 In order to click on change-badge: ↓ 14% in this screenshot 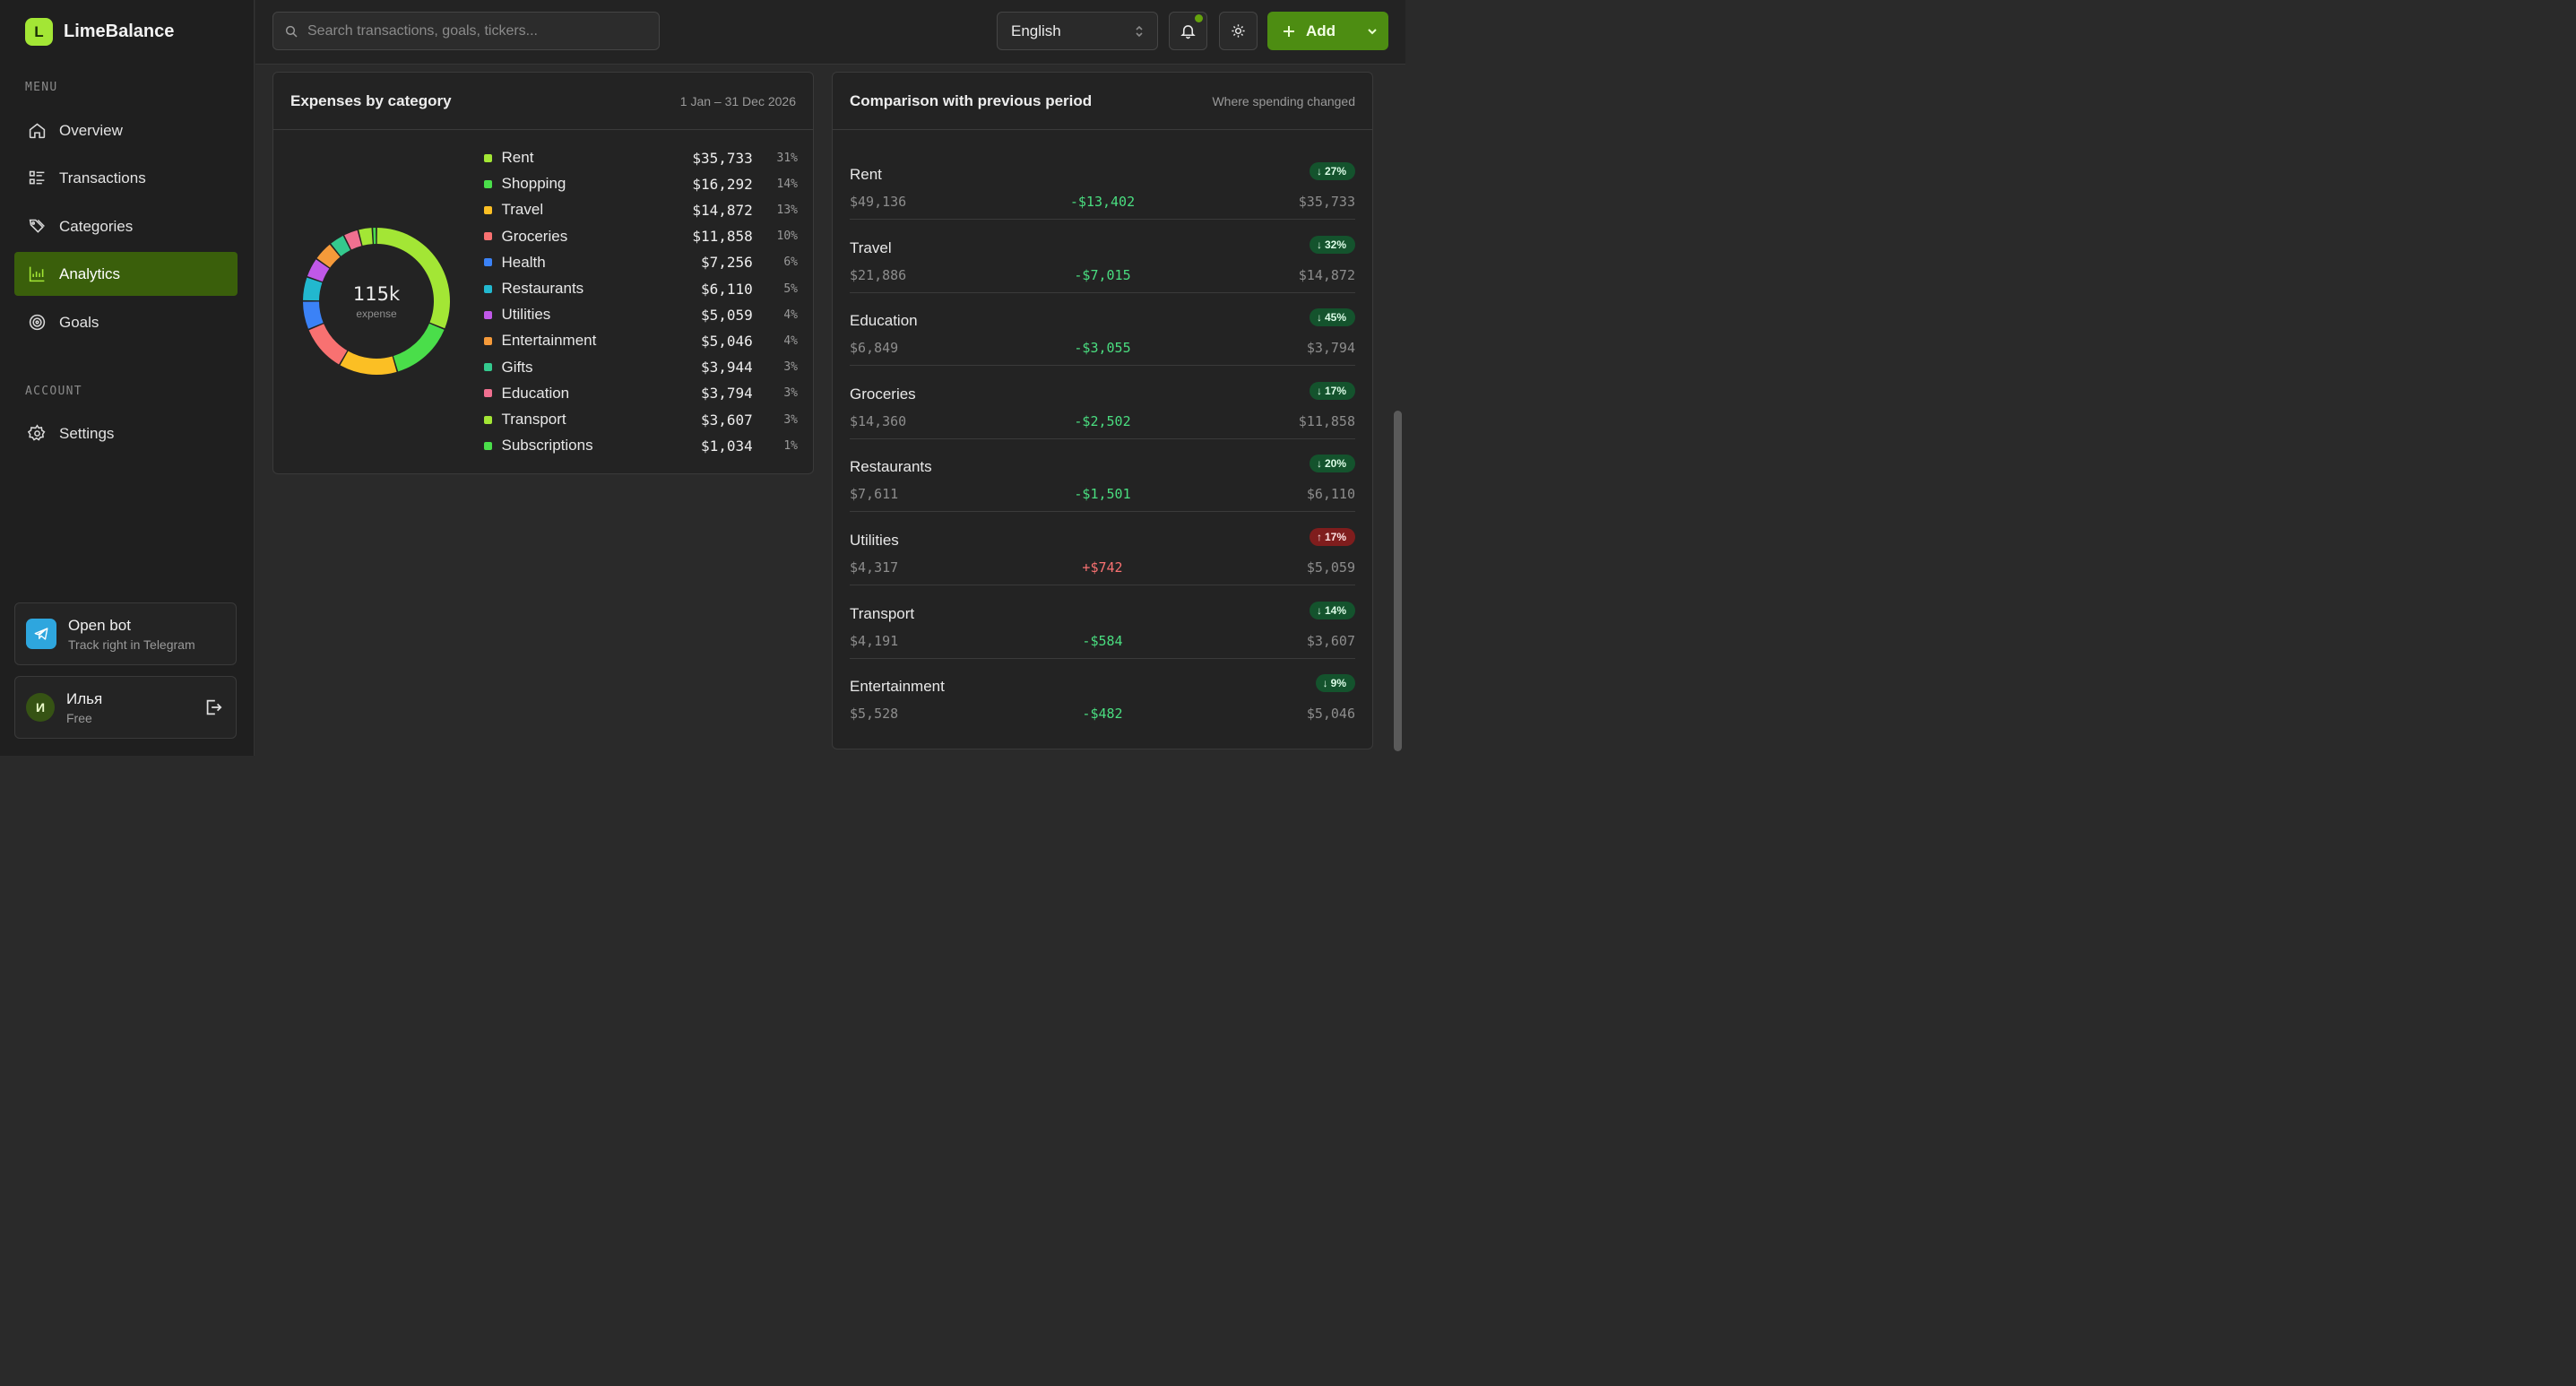, I will do `click(1332, 610)`.